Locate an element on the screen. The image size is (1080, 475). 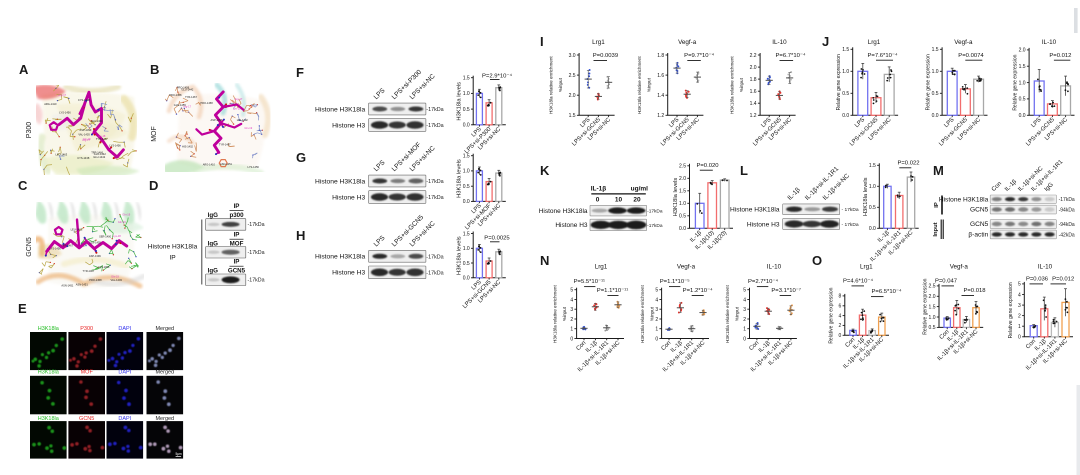
svg-text: I is located at coordinates (542, 41).